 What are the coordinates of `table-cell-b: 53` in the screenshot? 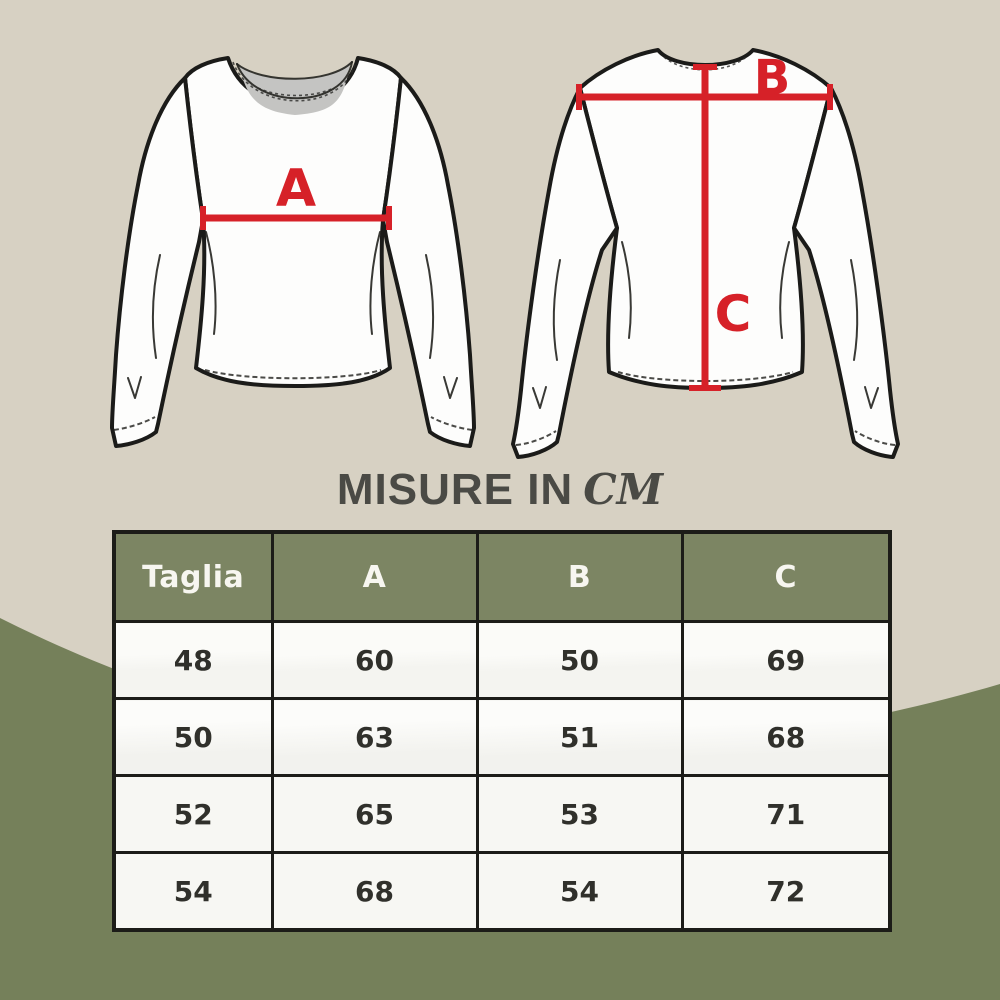 It's located at (579, 814).